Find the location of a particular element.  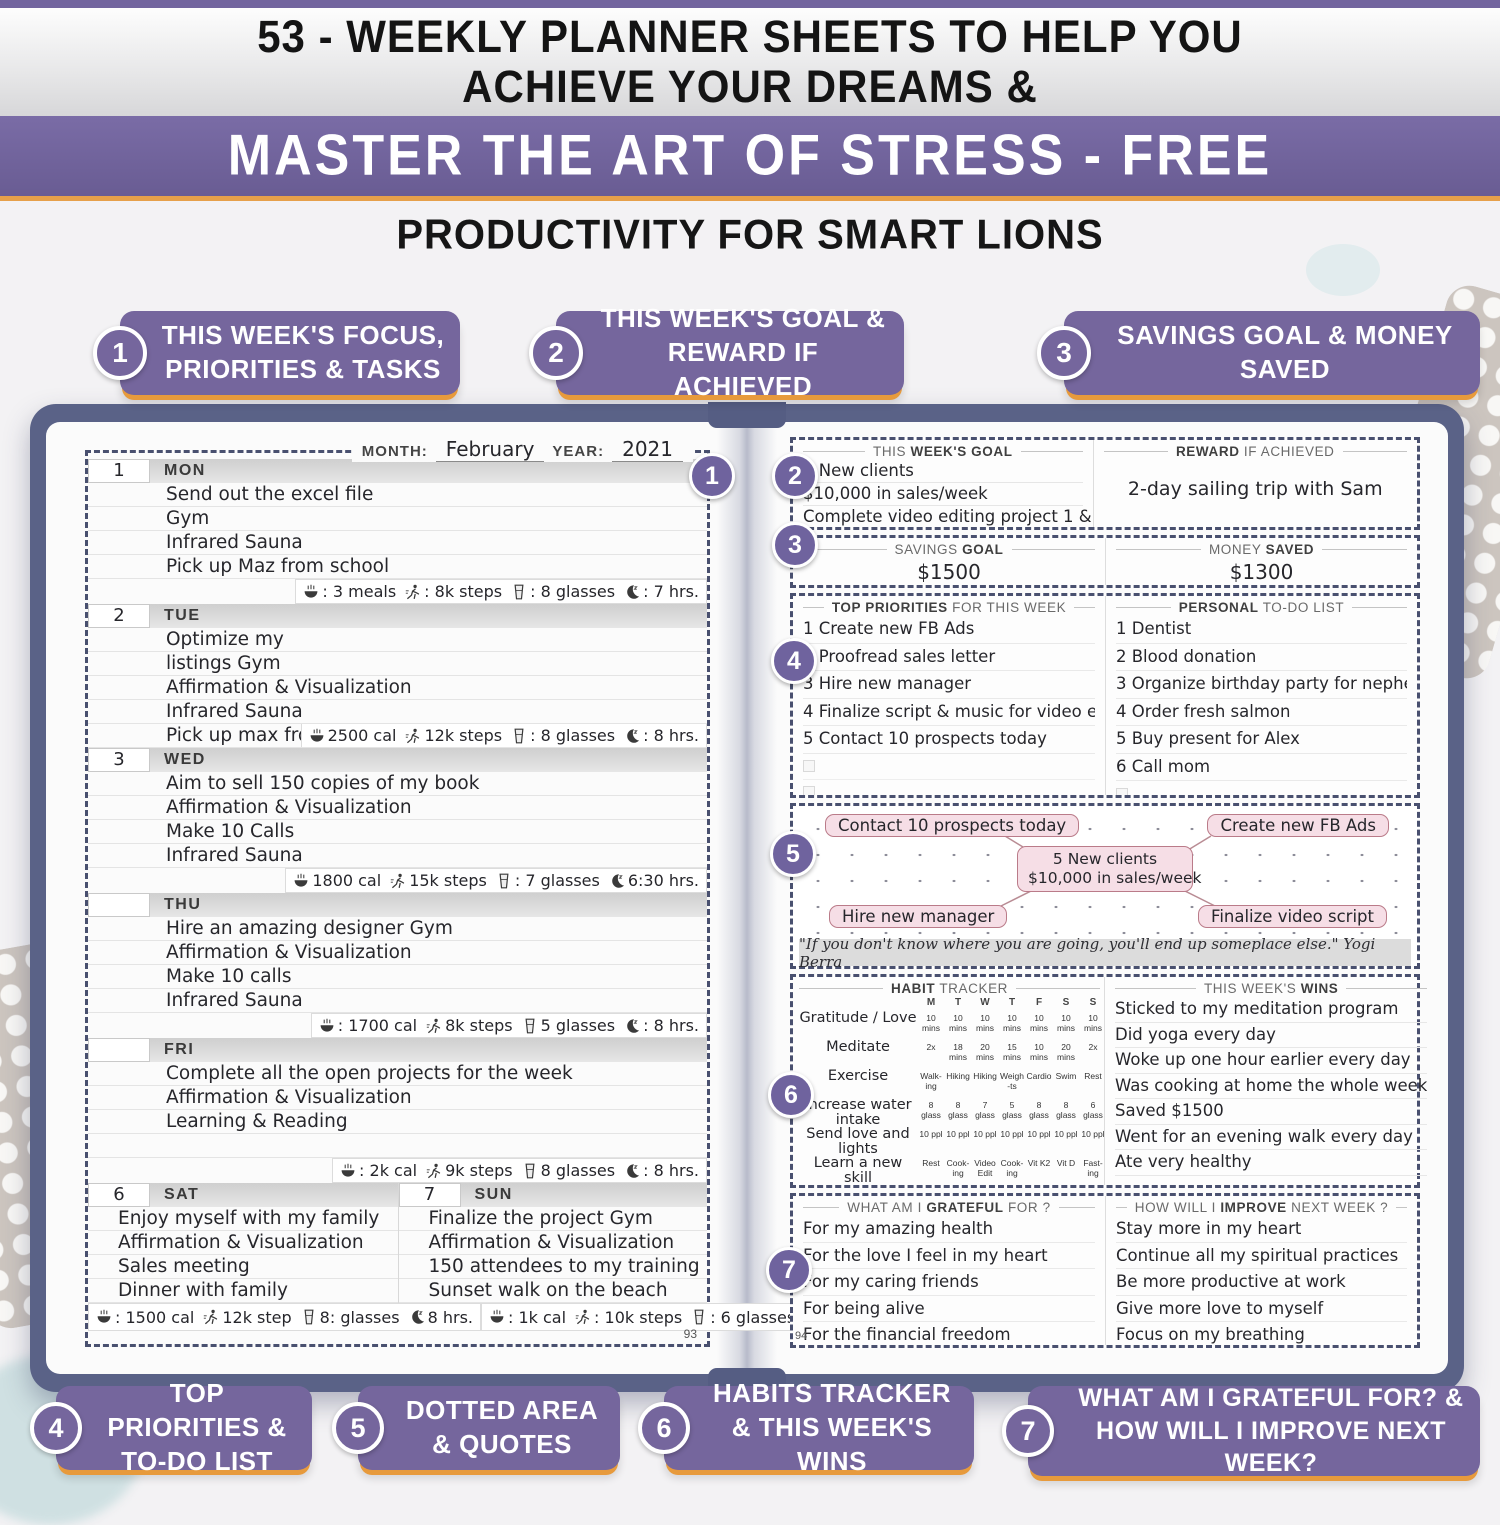

page-badge-4: 4 is located at coordinates (794, 661).